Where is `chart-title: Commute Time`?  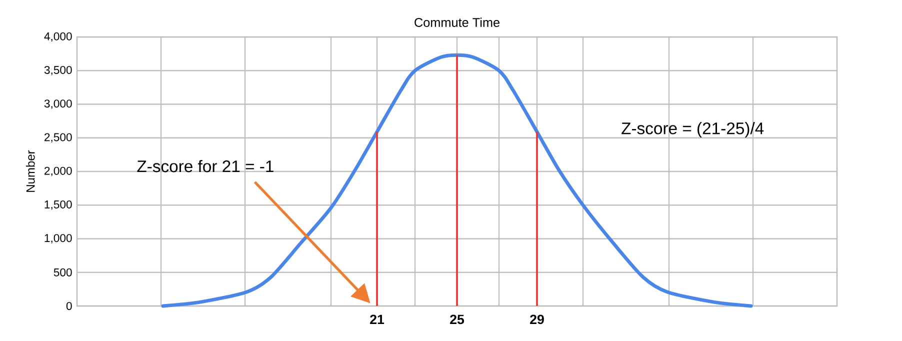
chart-title: Commute Time is located at coordinates (457, 22).